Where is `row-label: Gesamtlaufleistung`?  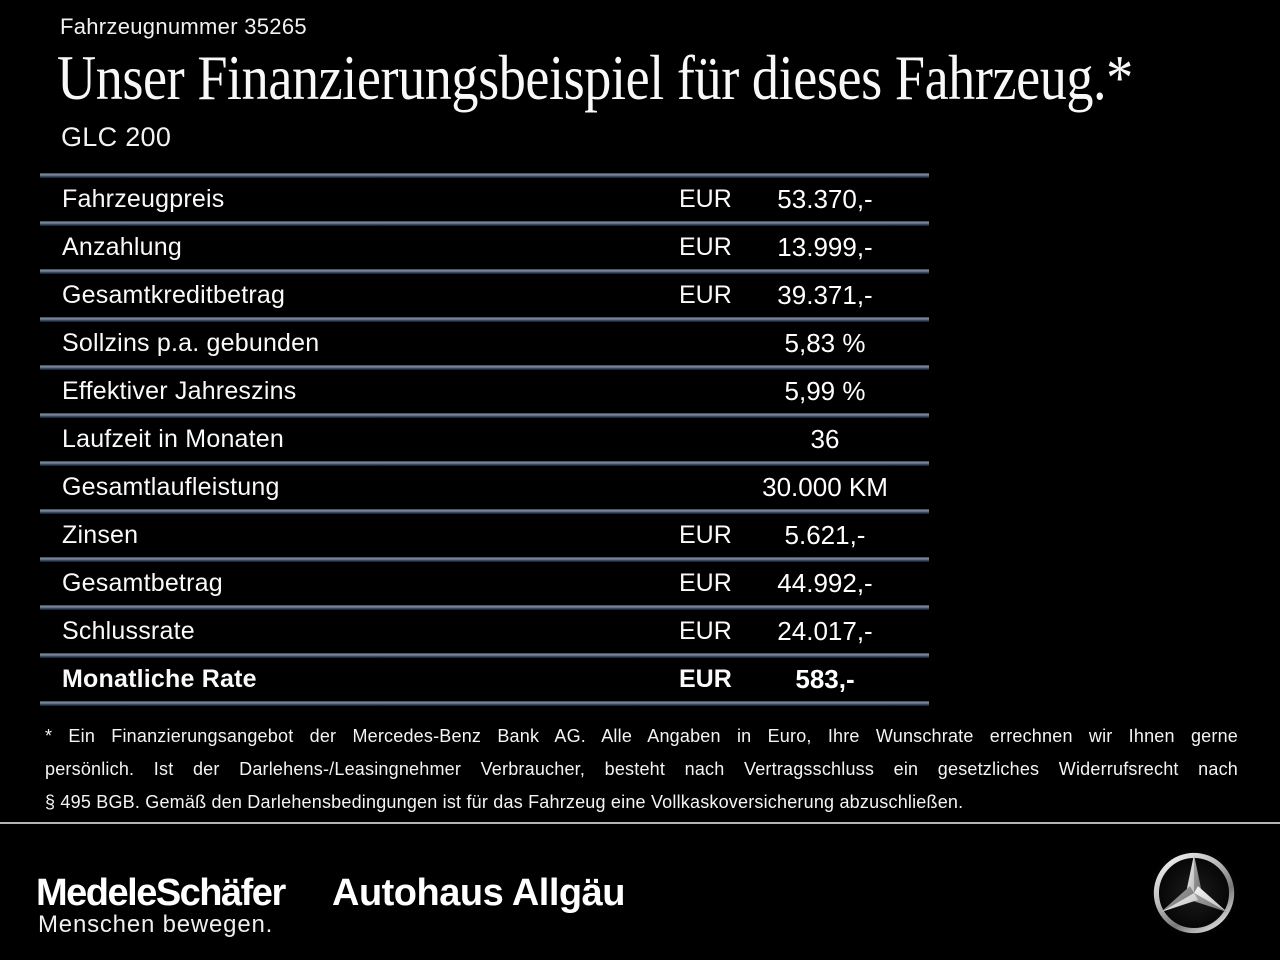 row-label: Gesamtlaufleistung is located at coordinates (171, 487).